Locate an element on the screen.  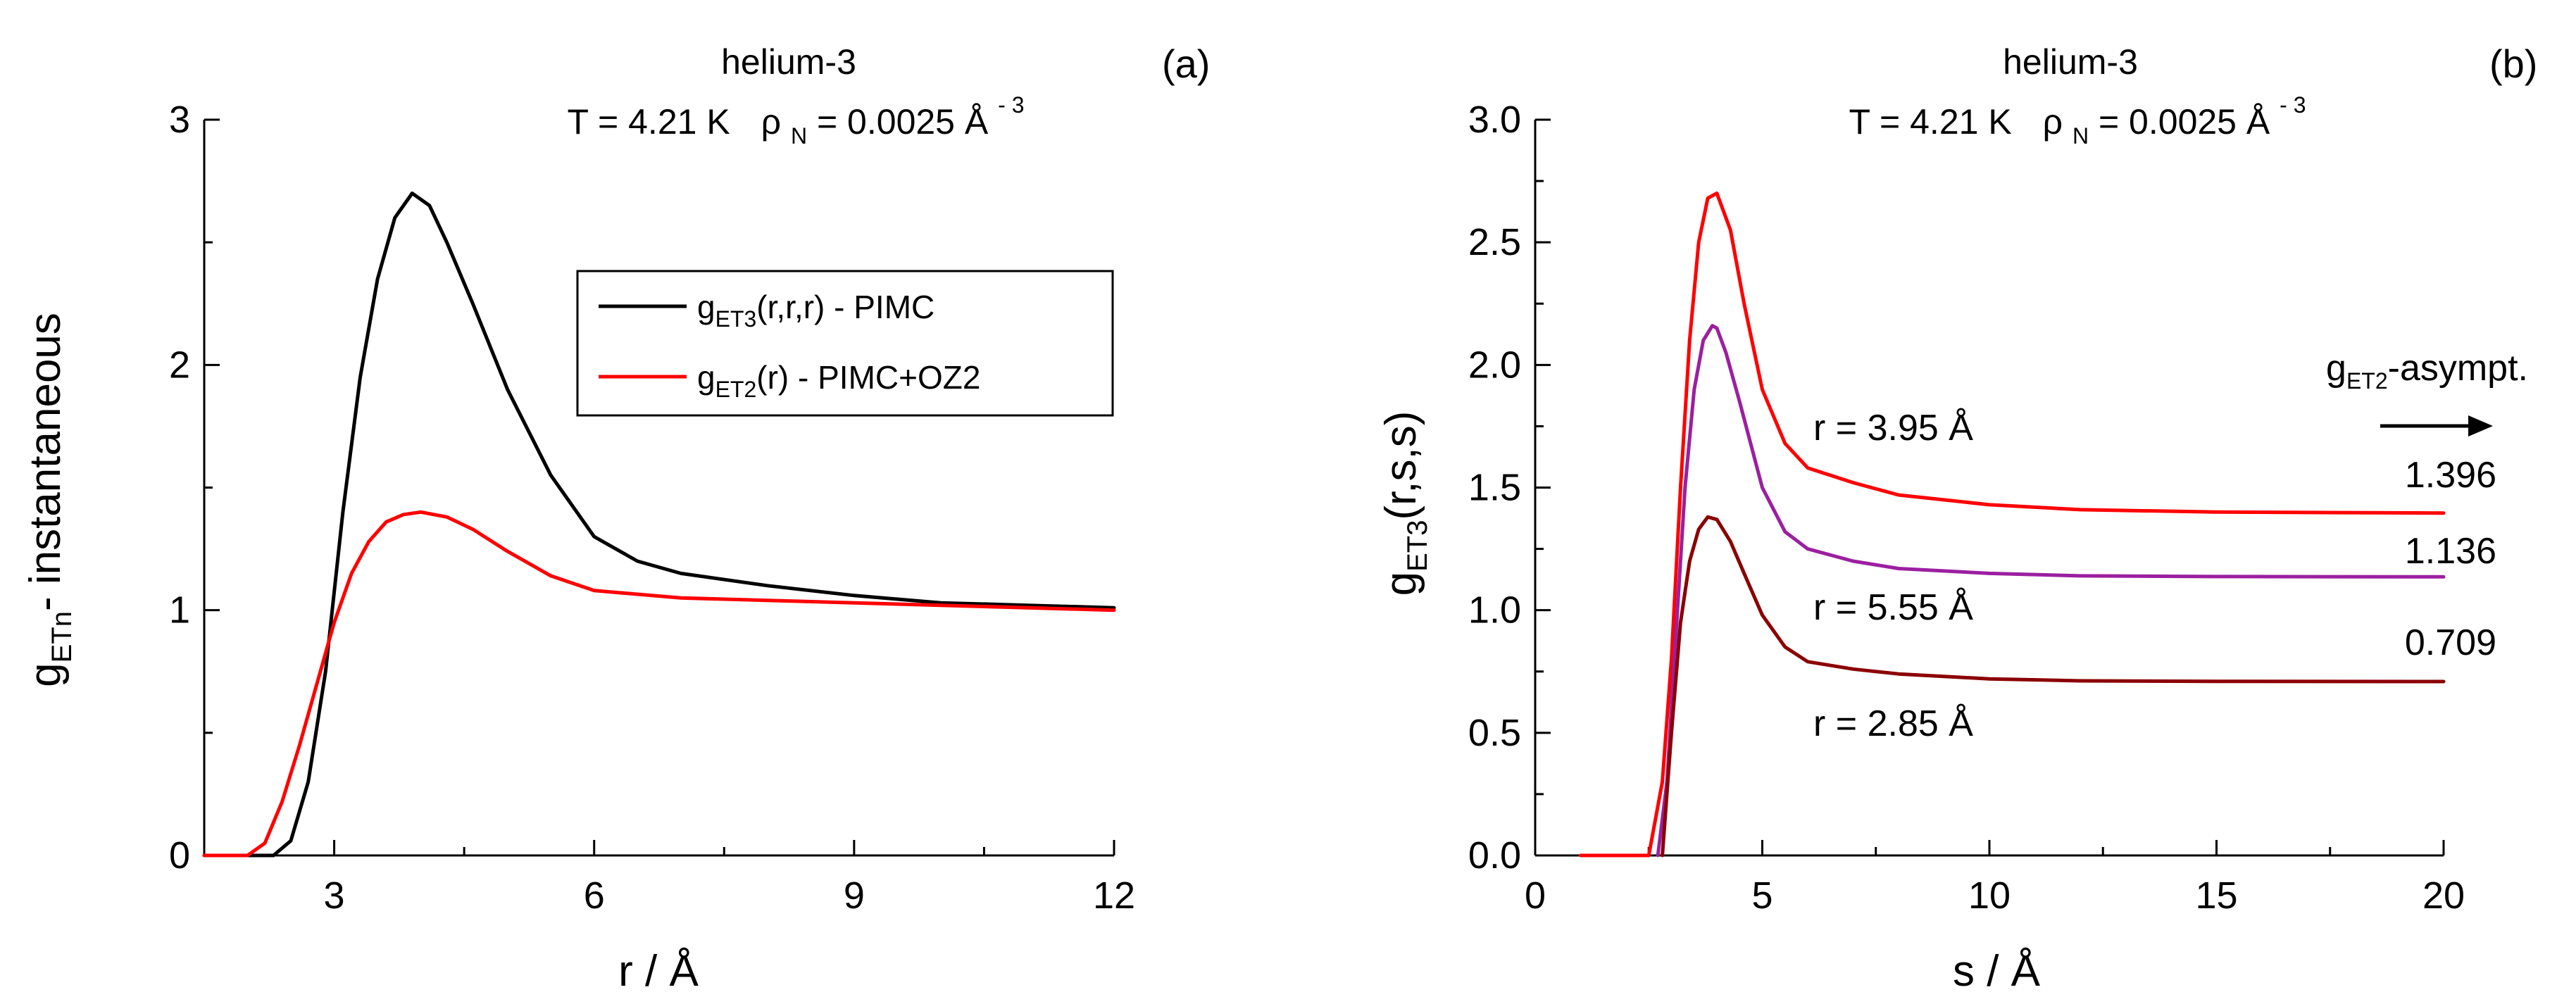
legend-entry-oz2: gET2(r) - PIMC+OZ2 is located at coordinates (838, 381).